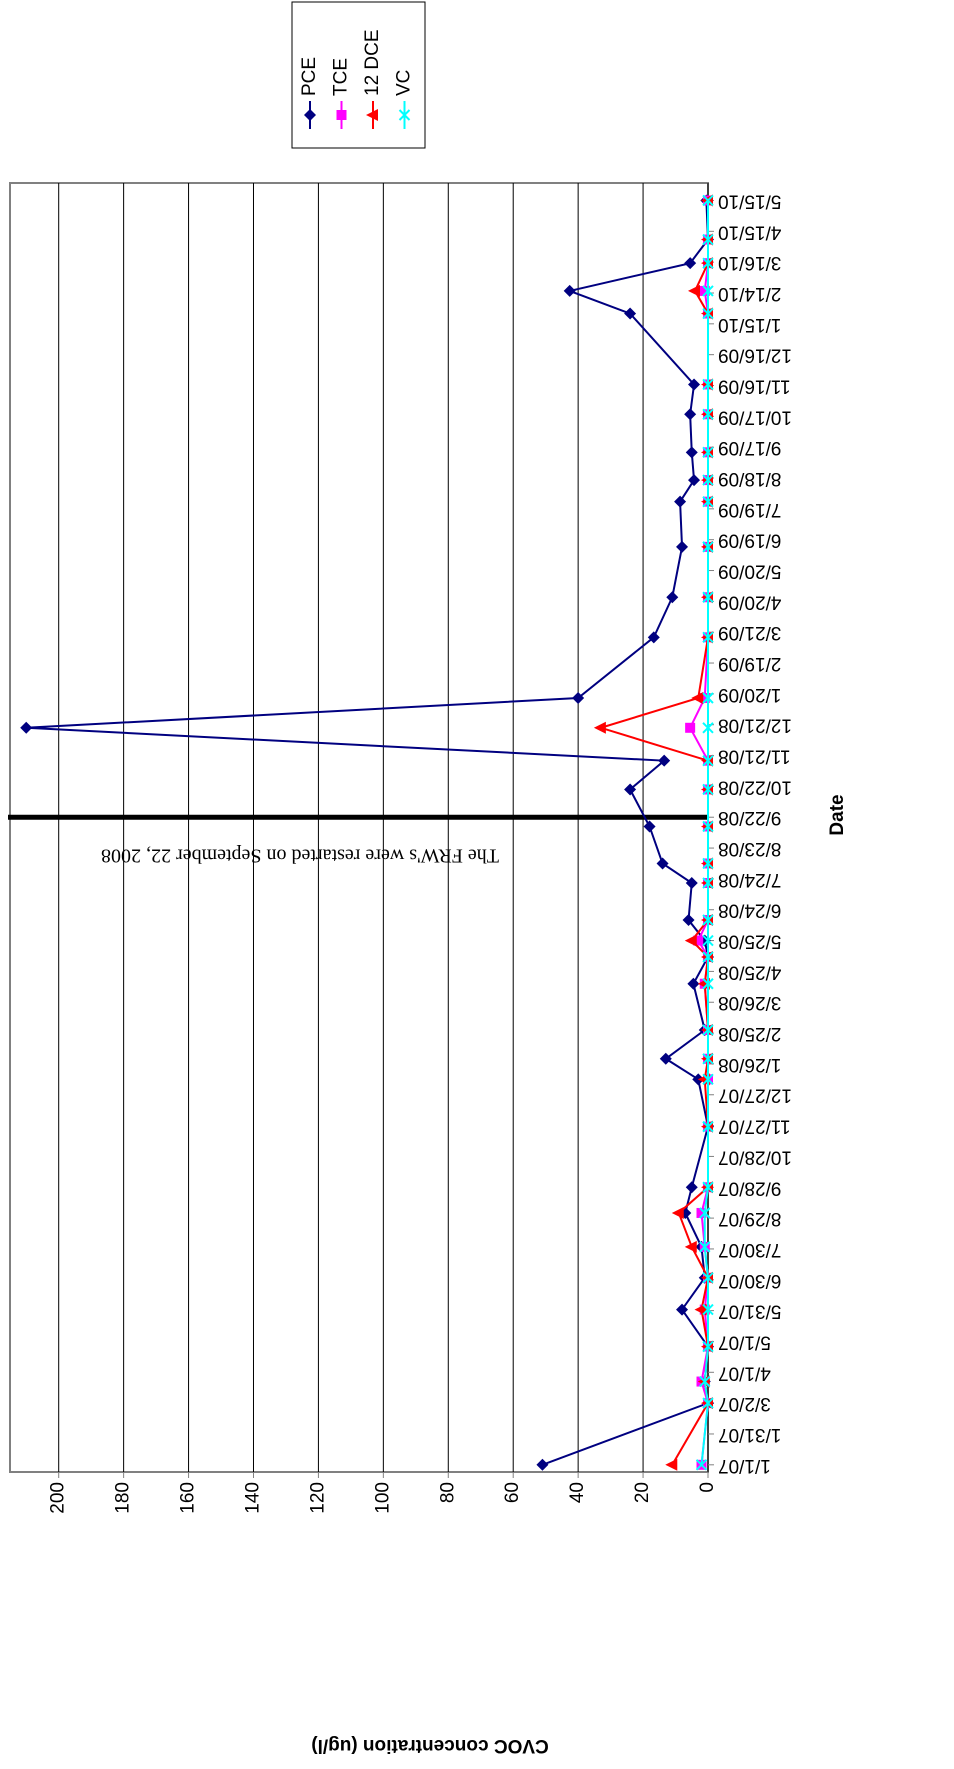 The image size is (954, 1769). Describe the element at coordinates (749, 324) in the screenshot. I see `x-tick-label: 1/15/10` at that location.